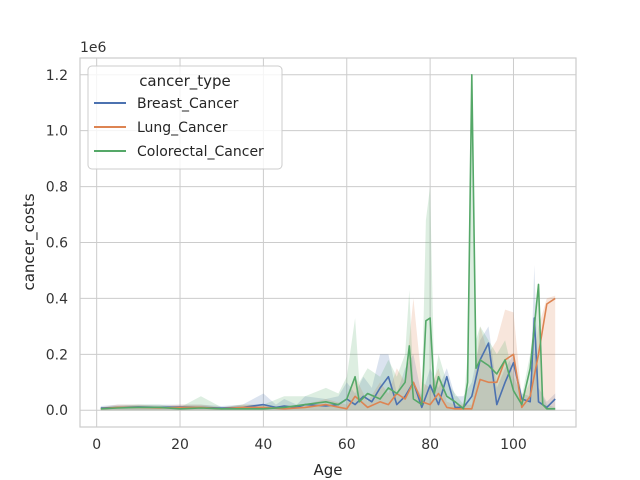 This screenshot has height=480, width=640. I want to click on legend-box, so click(185, 117).